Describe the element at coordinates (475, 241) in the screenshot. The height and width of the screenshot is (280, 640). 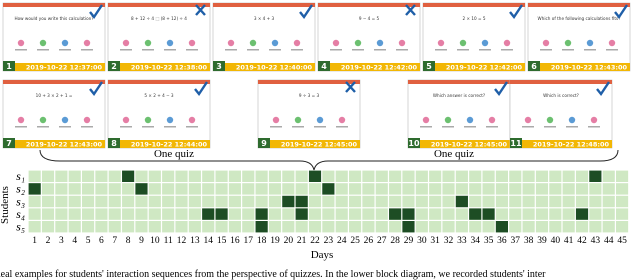
I see `day-label: 34` at that location.